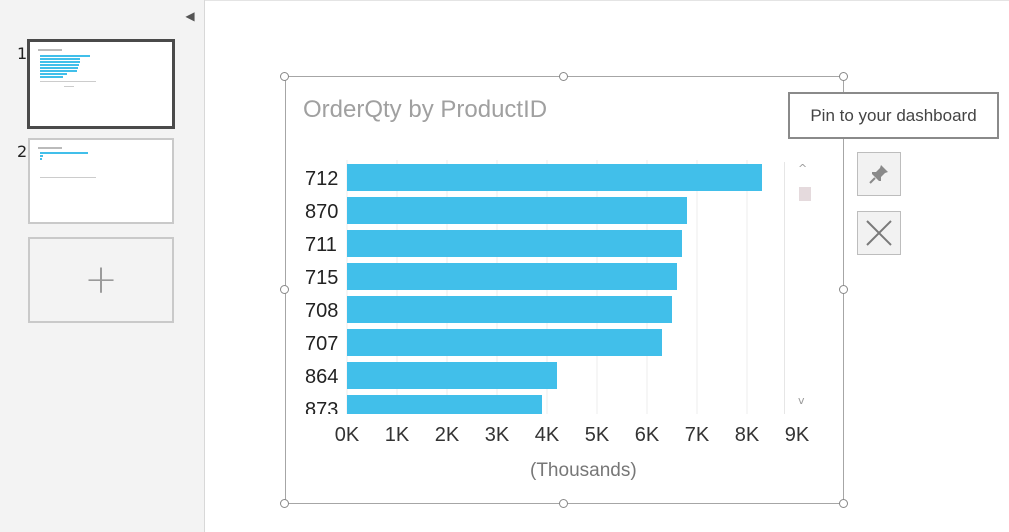 The width and height of the screenshot is (1009, 532). Describe the element at coordinates (597, 435) in the screenshot. I see `x-tick-label: 5K` at that location.